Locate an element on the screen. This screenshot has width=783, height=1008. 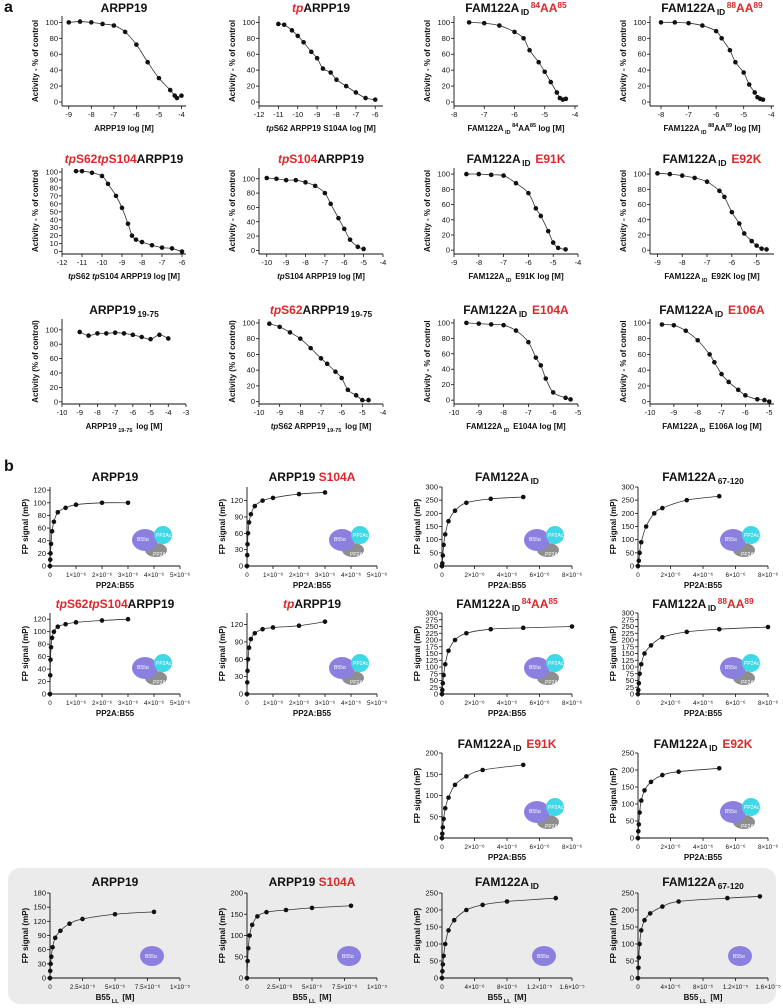
text-part: PP2A:B55 is located at coordinates (312, 585).